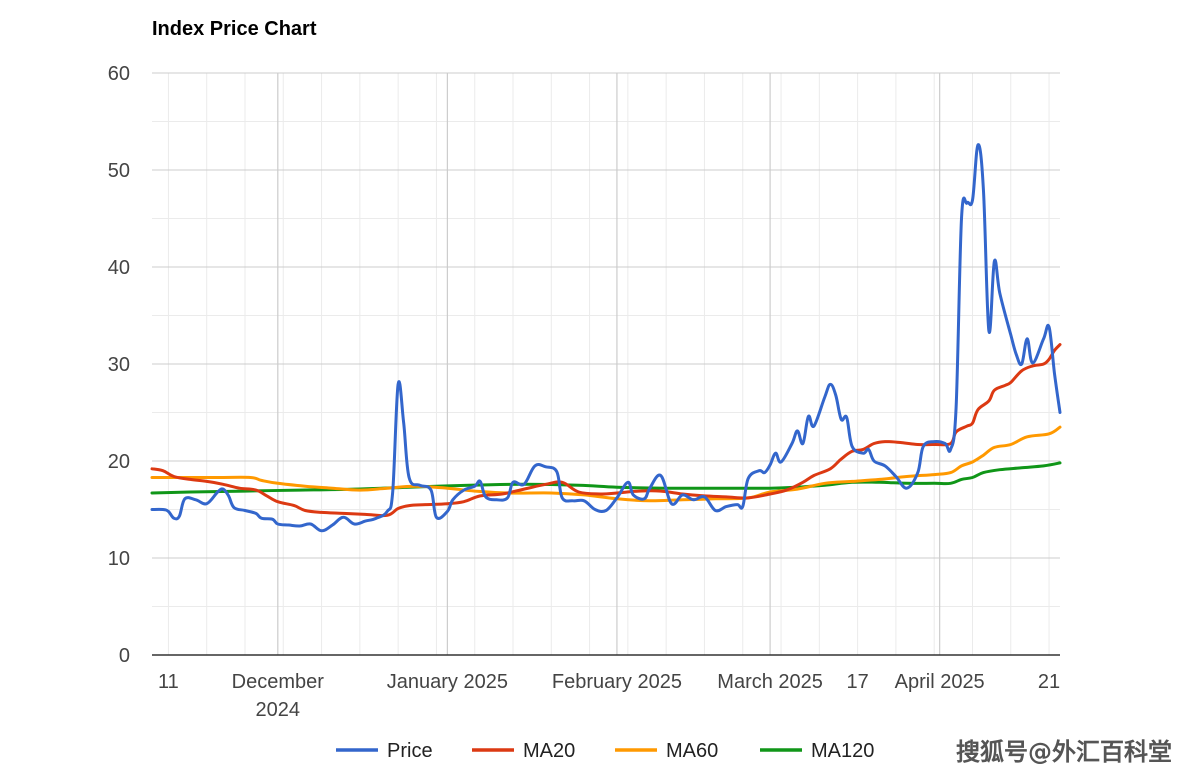  What do you see at coordinates (119, 559) in the screenshot?
I see `y-tick-label: 10` at bounding box center [119, 559].